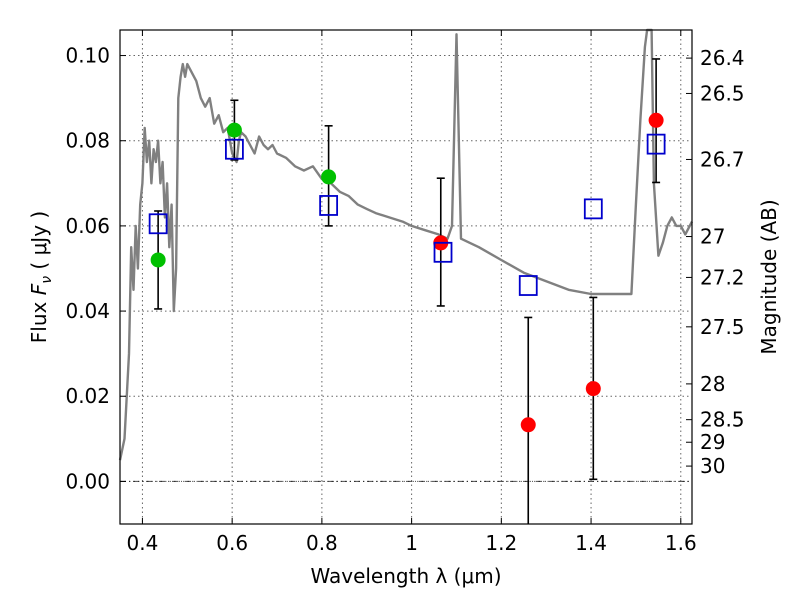  I want to click on x-tick-label: 0.4, so click(143, 543).